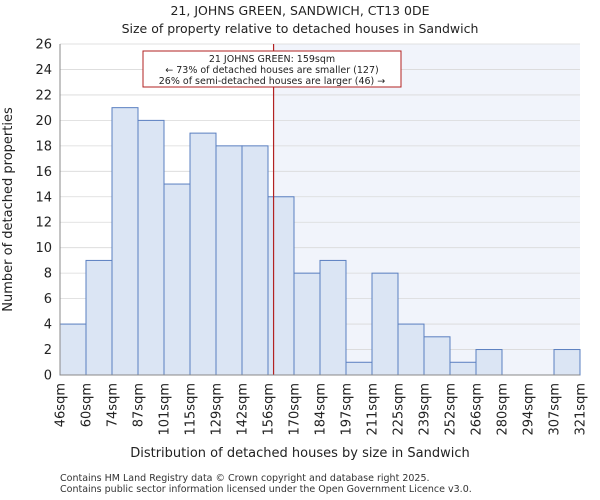  Describe the element at coordinates (321, 409) in the screenshot. I see `x-tick-label: 184sqm` at that location.